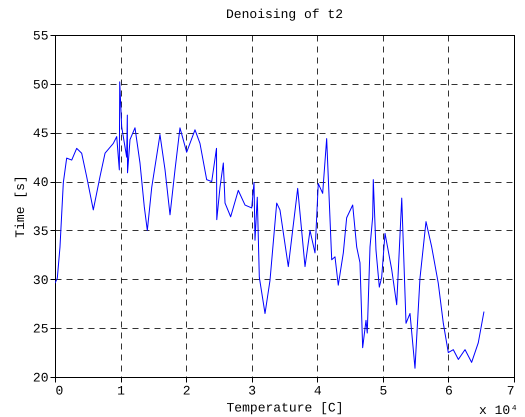 The image size is (525, 417). What do you see at coordinates (498, 410) in the screenshot?
I see `text: x 10⁴` at bounding box center [498, 410].